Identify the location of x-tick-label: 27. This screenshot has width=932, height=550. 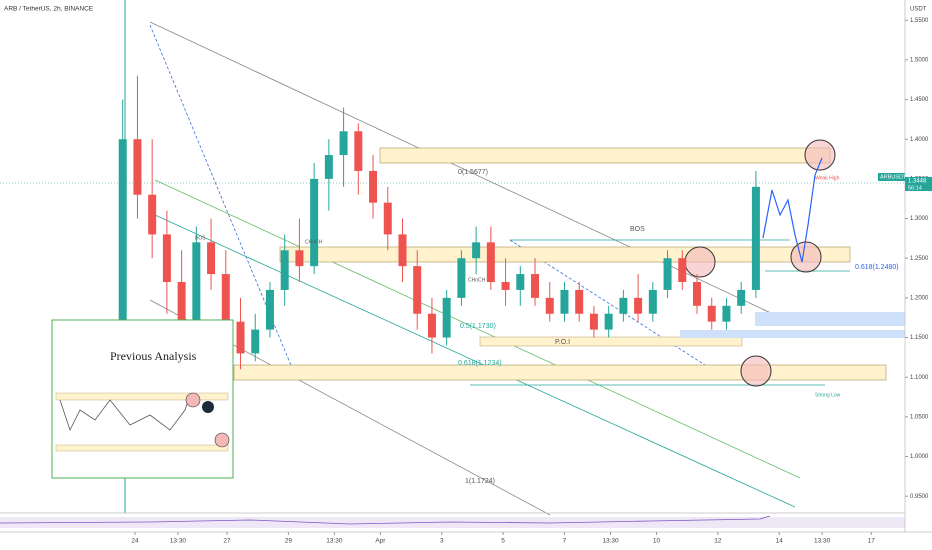
(227, 541).